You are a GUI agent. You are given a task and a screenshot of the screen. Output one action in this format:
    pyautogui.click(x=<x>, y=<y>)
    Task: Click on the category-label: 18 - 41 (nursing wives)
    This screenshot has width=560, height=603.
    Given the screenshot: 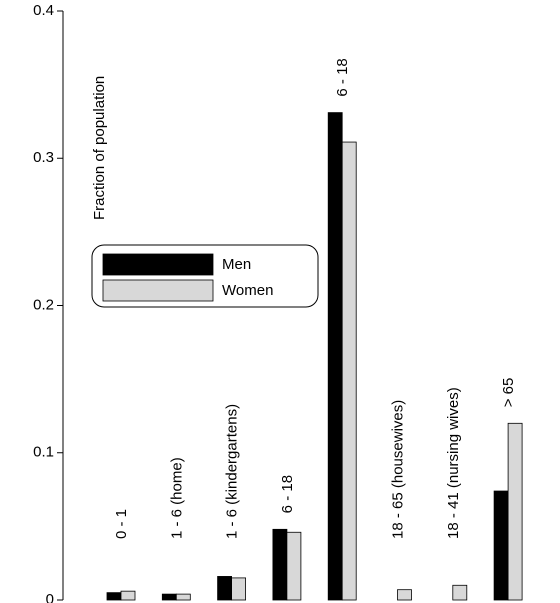 What is the action you would take?
    pyautogui.click(x=453, y=463)
    